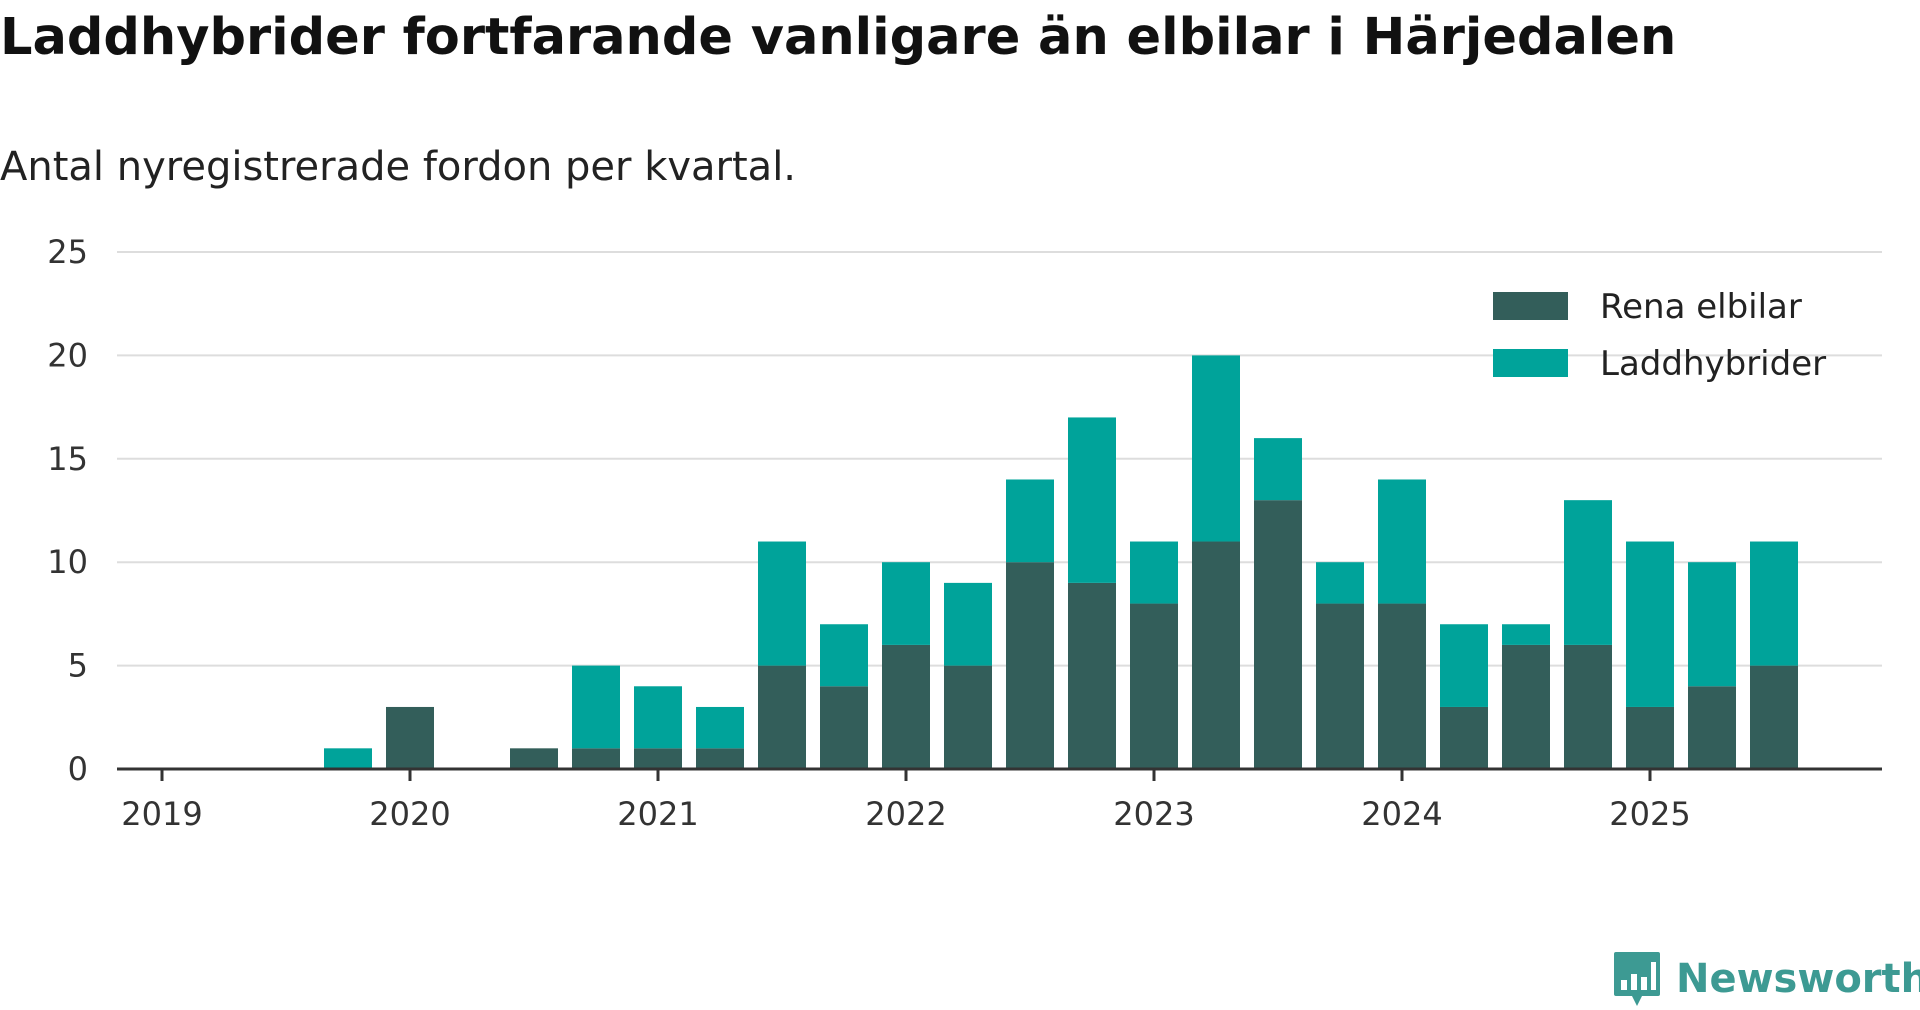  Describe the element at coordinates (1649, 814) in the screenshot. I see `x-tick-label-2025: 2025` at that location.